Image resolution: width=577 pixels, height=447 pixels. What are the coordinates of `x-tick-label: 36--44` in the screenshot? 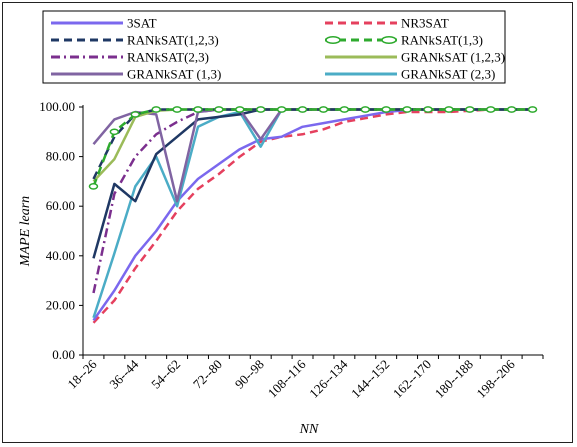 It's located at (123, 373).